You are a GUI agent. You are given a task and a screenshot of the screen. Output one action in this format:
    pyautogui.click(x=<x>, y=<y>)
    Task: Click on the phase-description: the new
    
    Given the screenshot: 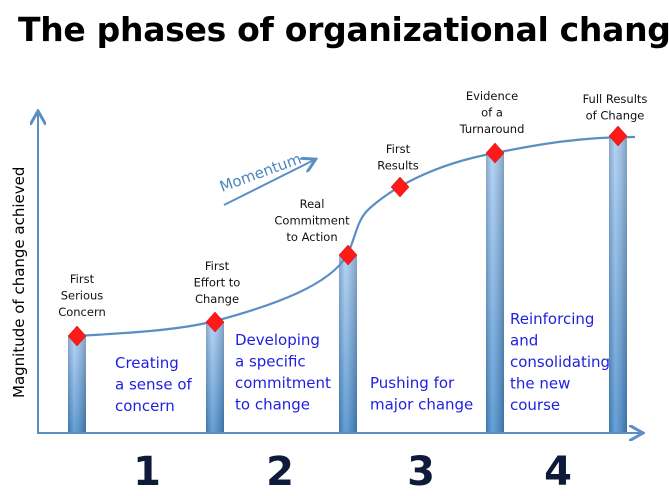 What is the action you would take?
    pyautogui.click(x=540, y=384)
    